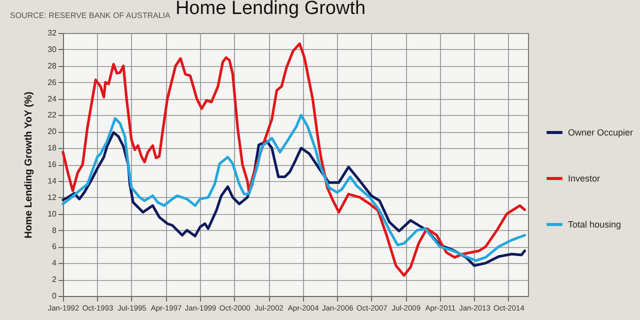 The height and width of the screenshot is (320, 640). I want to click on y-tick-label: 6, so click(55, 247).